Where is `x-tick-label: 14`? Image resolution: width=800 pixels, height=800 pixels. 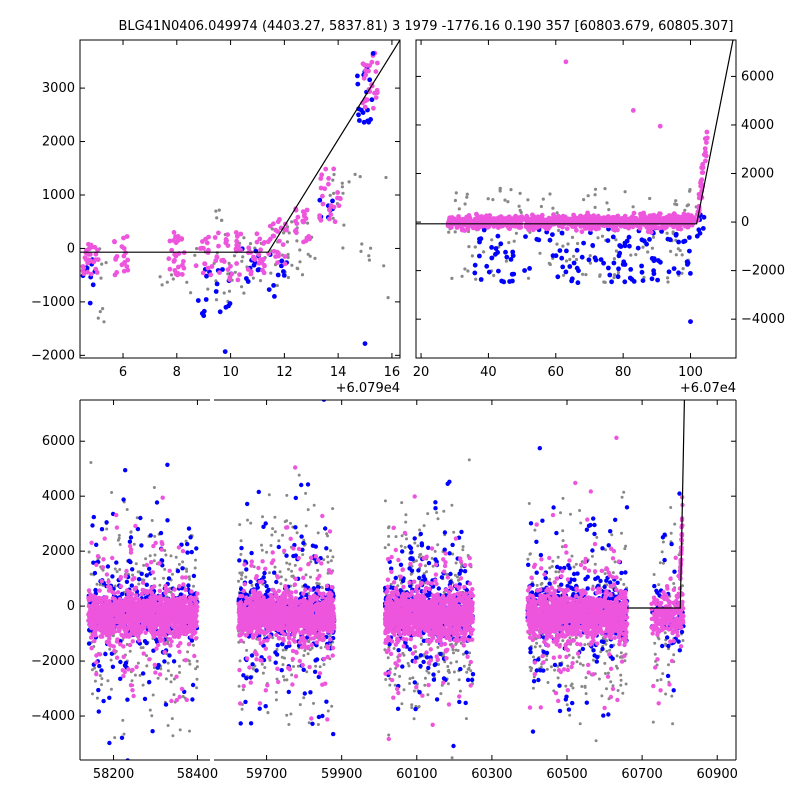
x-tick-label: 14 is located at coordinates (338, 372).